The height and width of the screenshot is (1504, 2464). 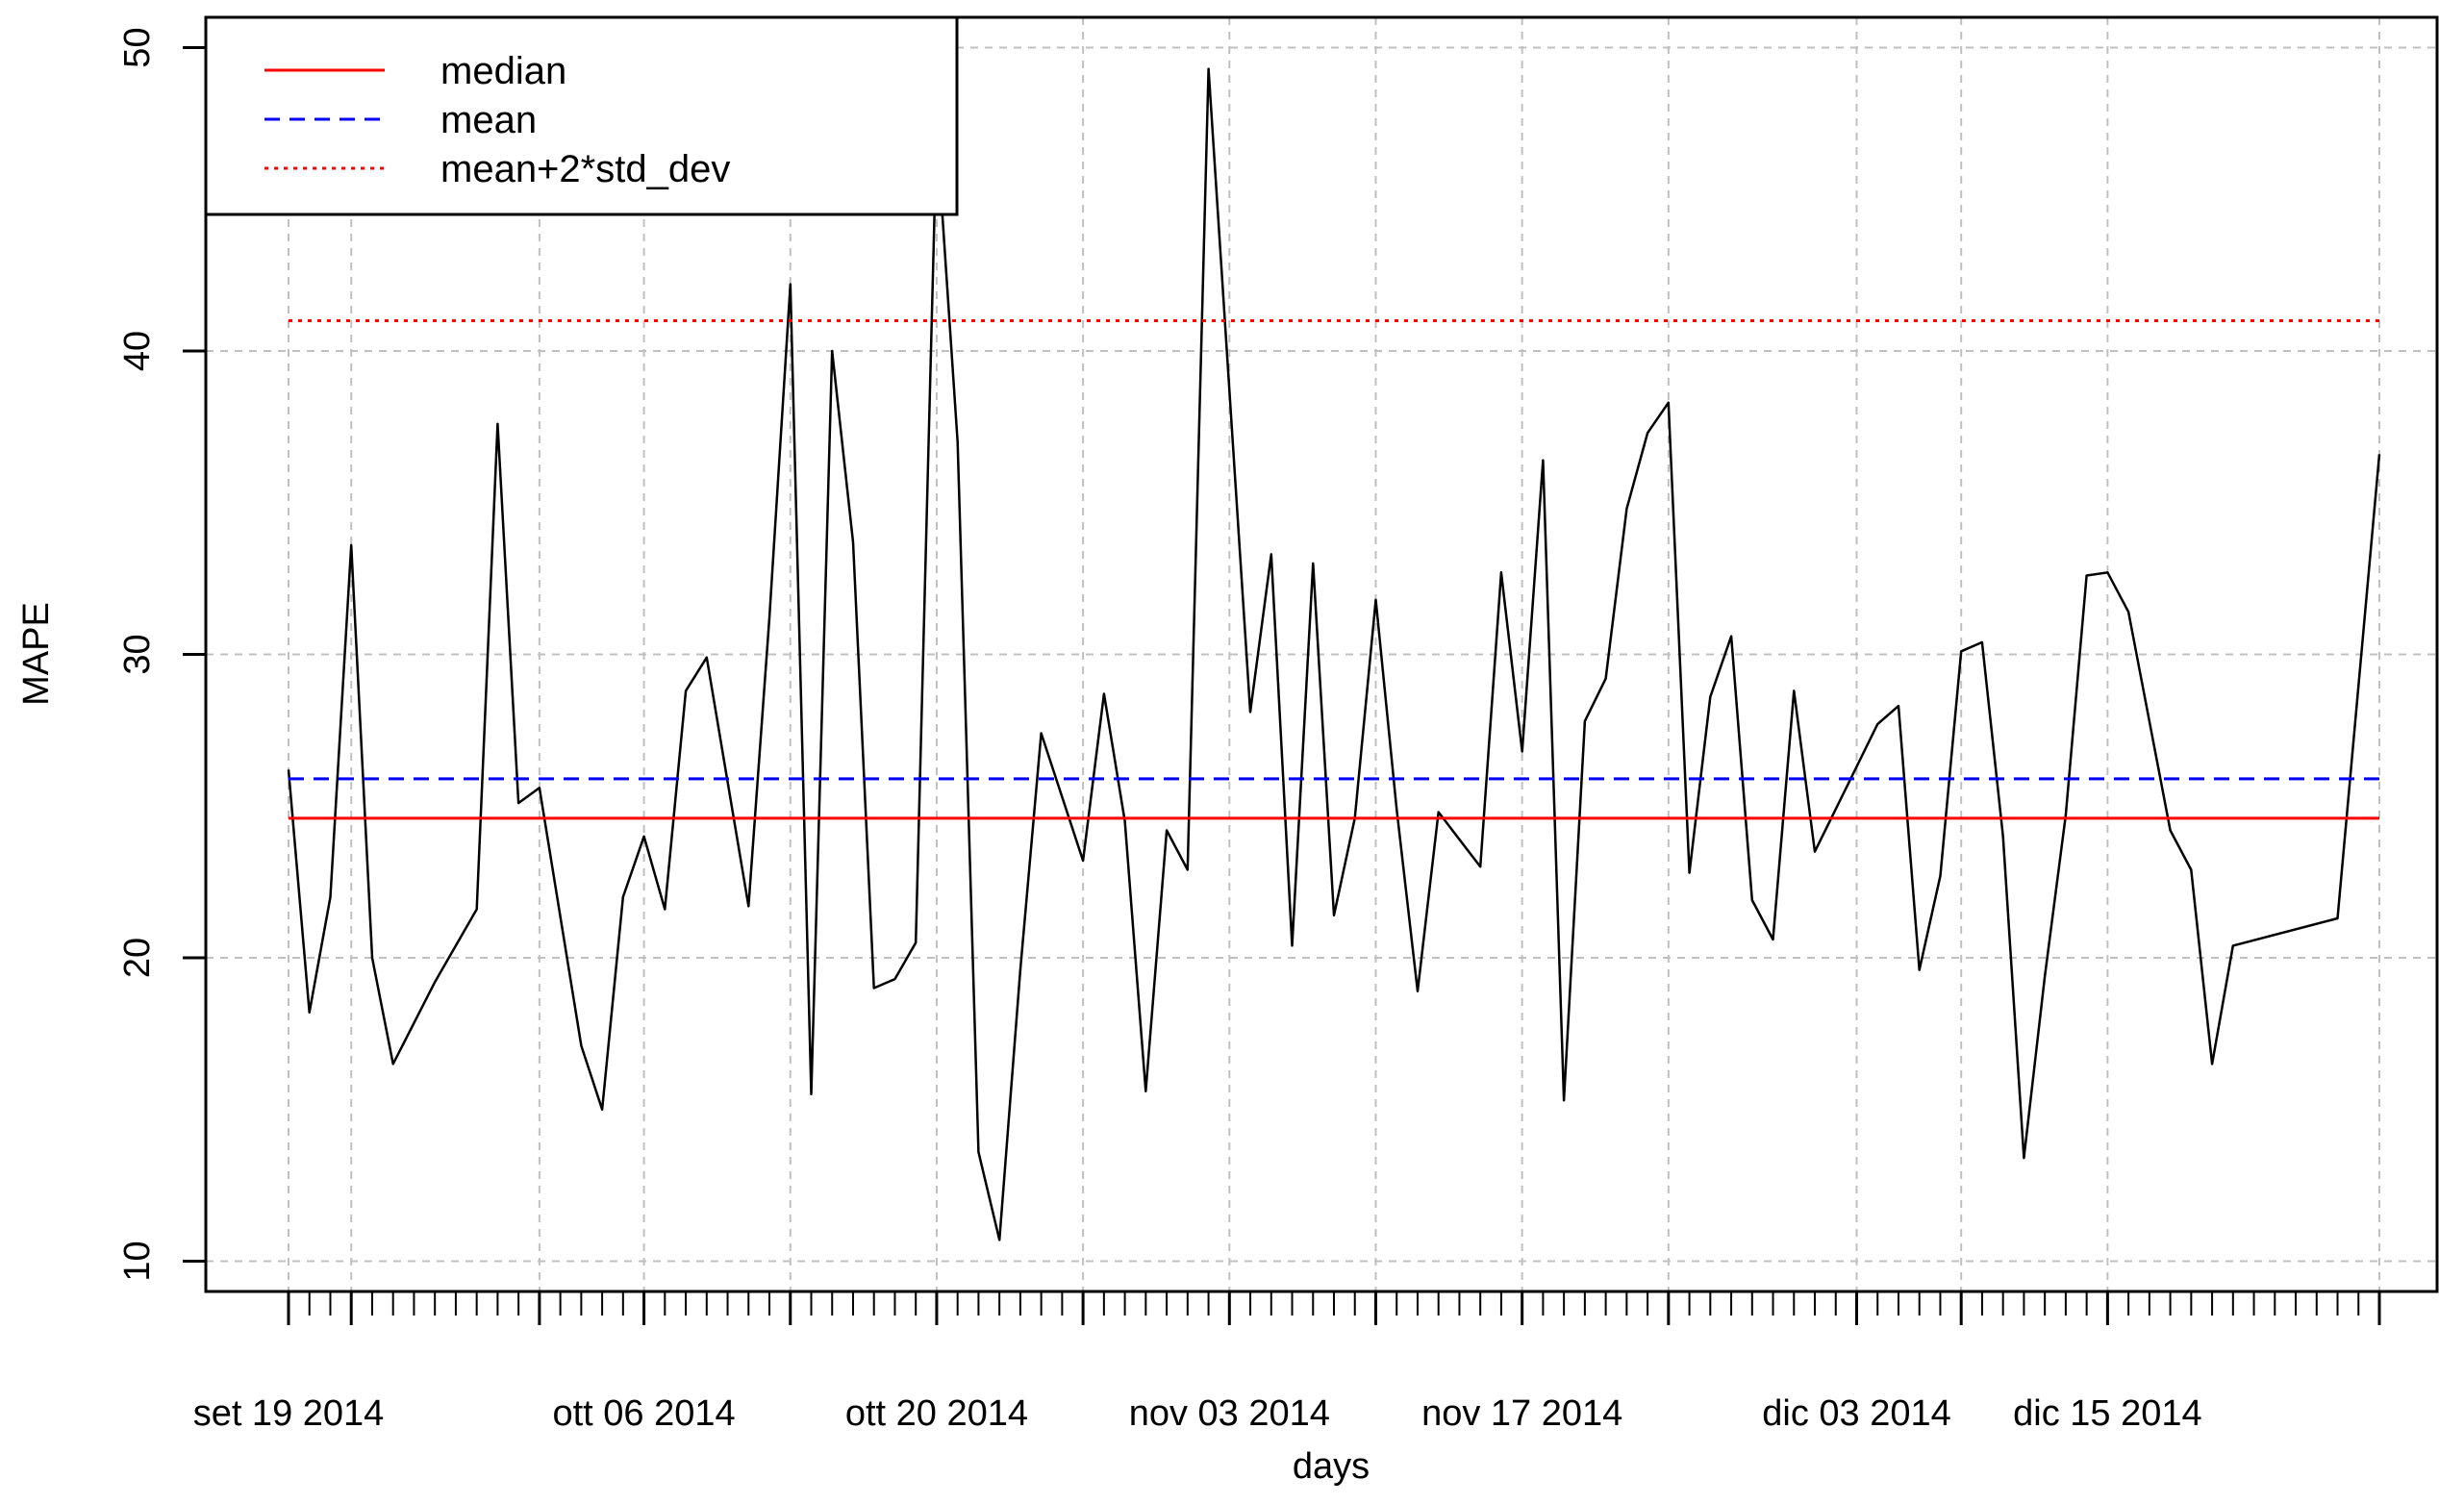 What do you see at coordinates (289, 1414) in the screenshot?
I see `x-tick-label: set 19 2014` at bounding box center [289, 1414].